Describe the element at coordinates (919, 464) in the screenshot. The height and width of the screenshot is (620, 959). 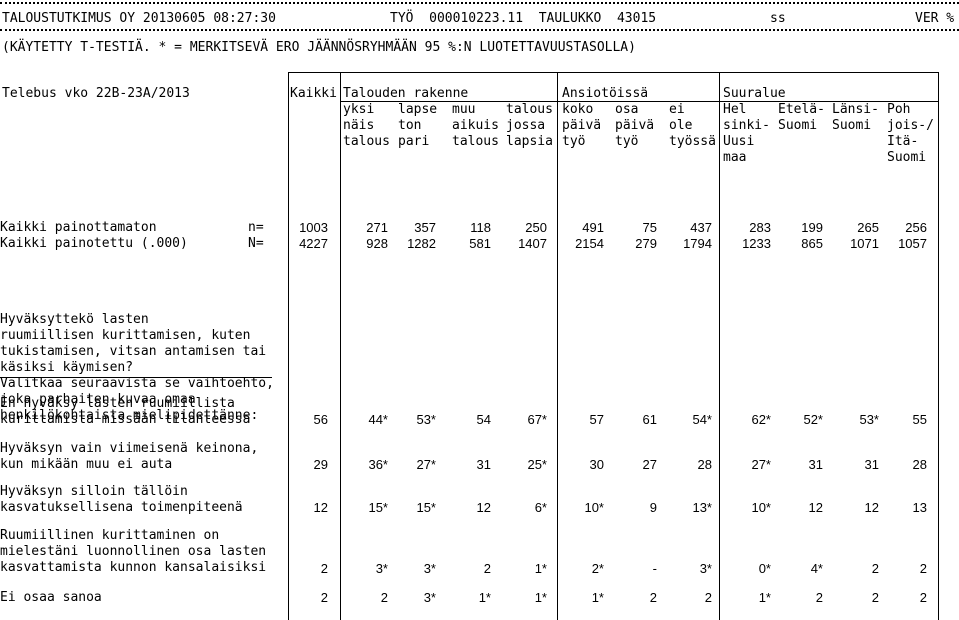
I see `answer-row-2-col-12: 28` at that location.